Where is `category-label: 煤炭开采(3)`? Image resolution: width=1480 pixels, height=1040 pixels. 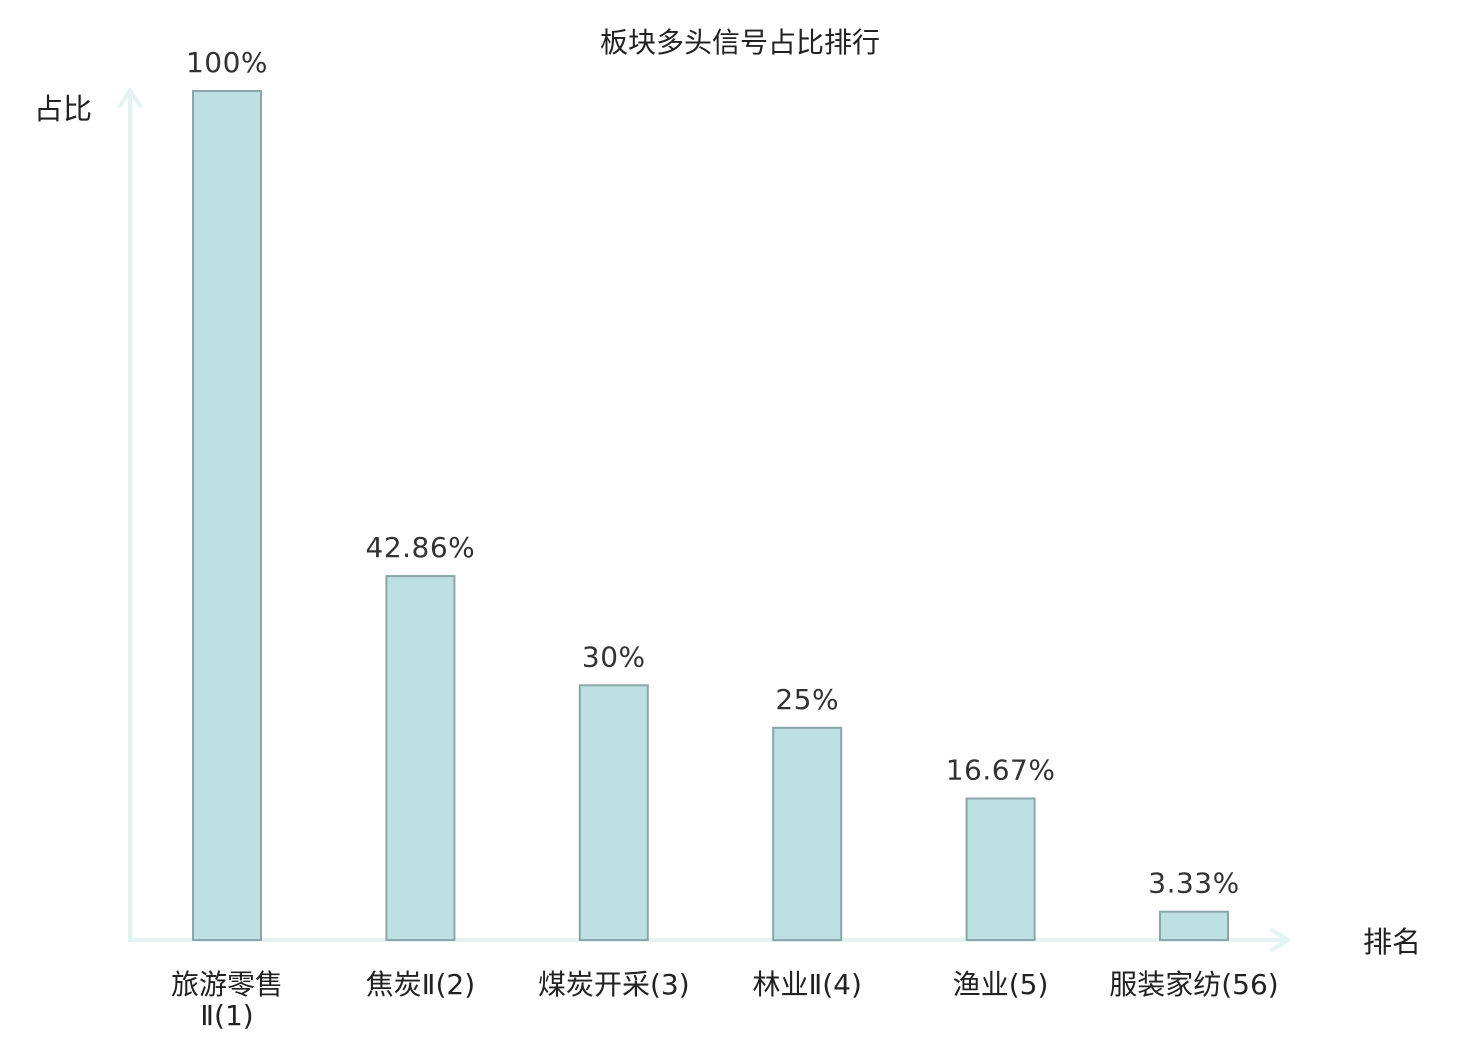
category-label: 煤炭开采(3) is located at coordinates (614, 984).